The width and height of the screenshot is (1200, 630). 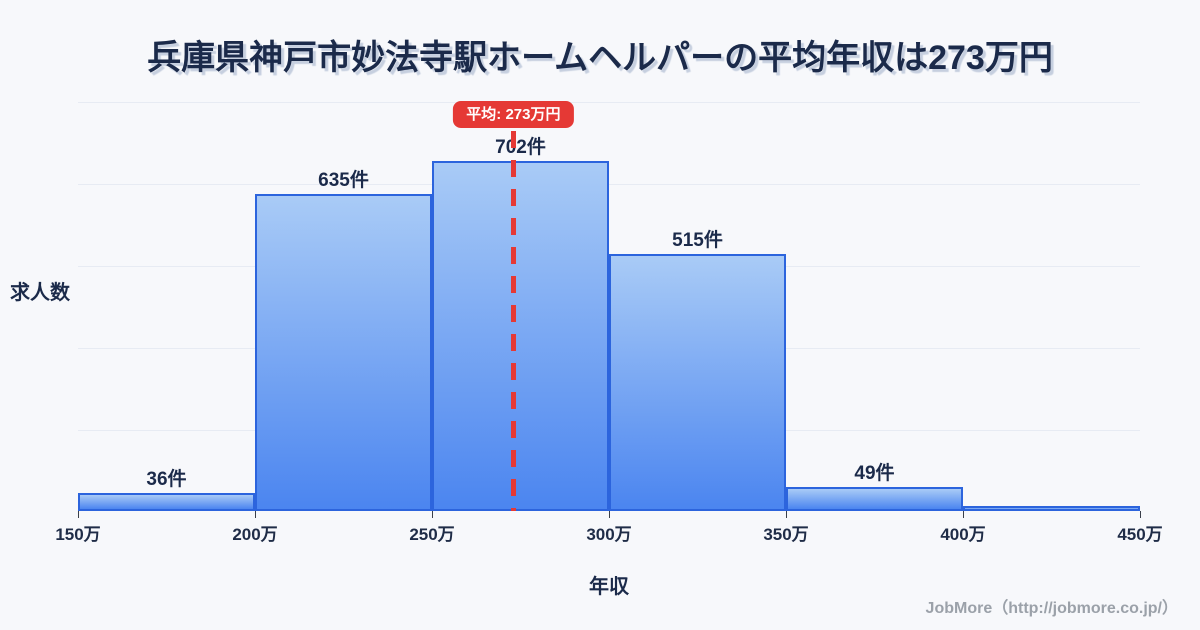 What do you see at coordinates (520, 147) in the screenshot?
I see `bar-count-label: 702件` at bounding box center [520, 147].